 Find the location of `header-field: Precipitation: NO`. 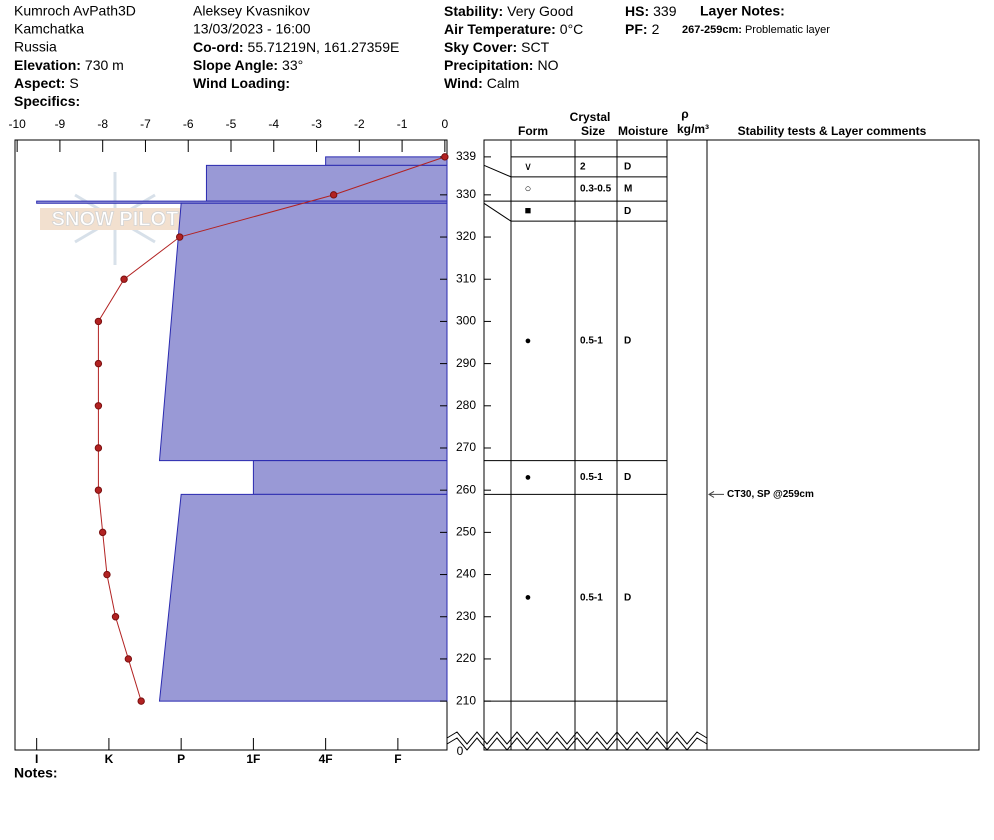

header-field: Precipitation: NO is located at coordinates (501, 65).